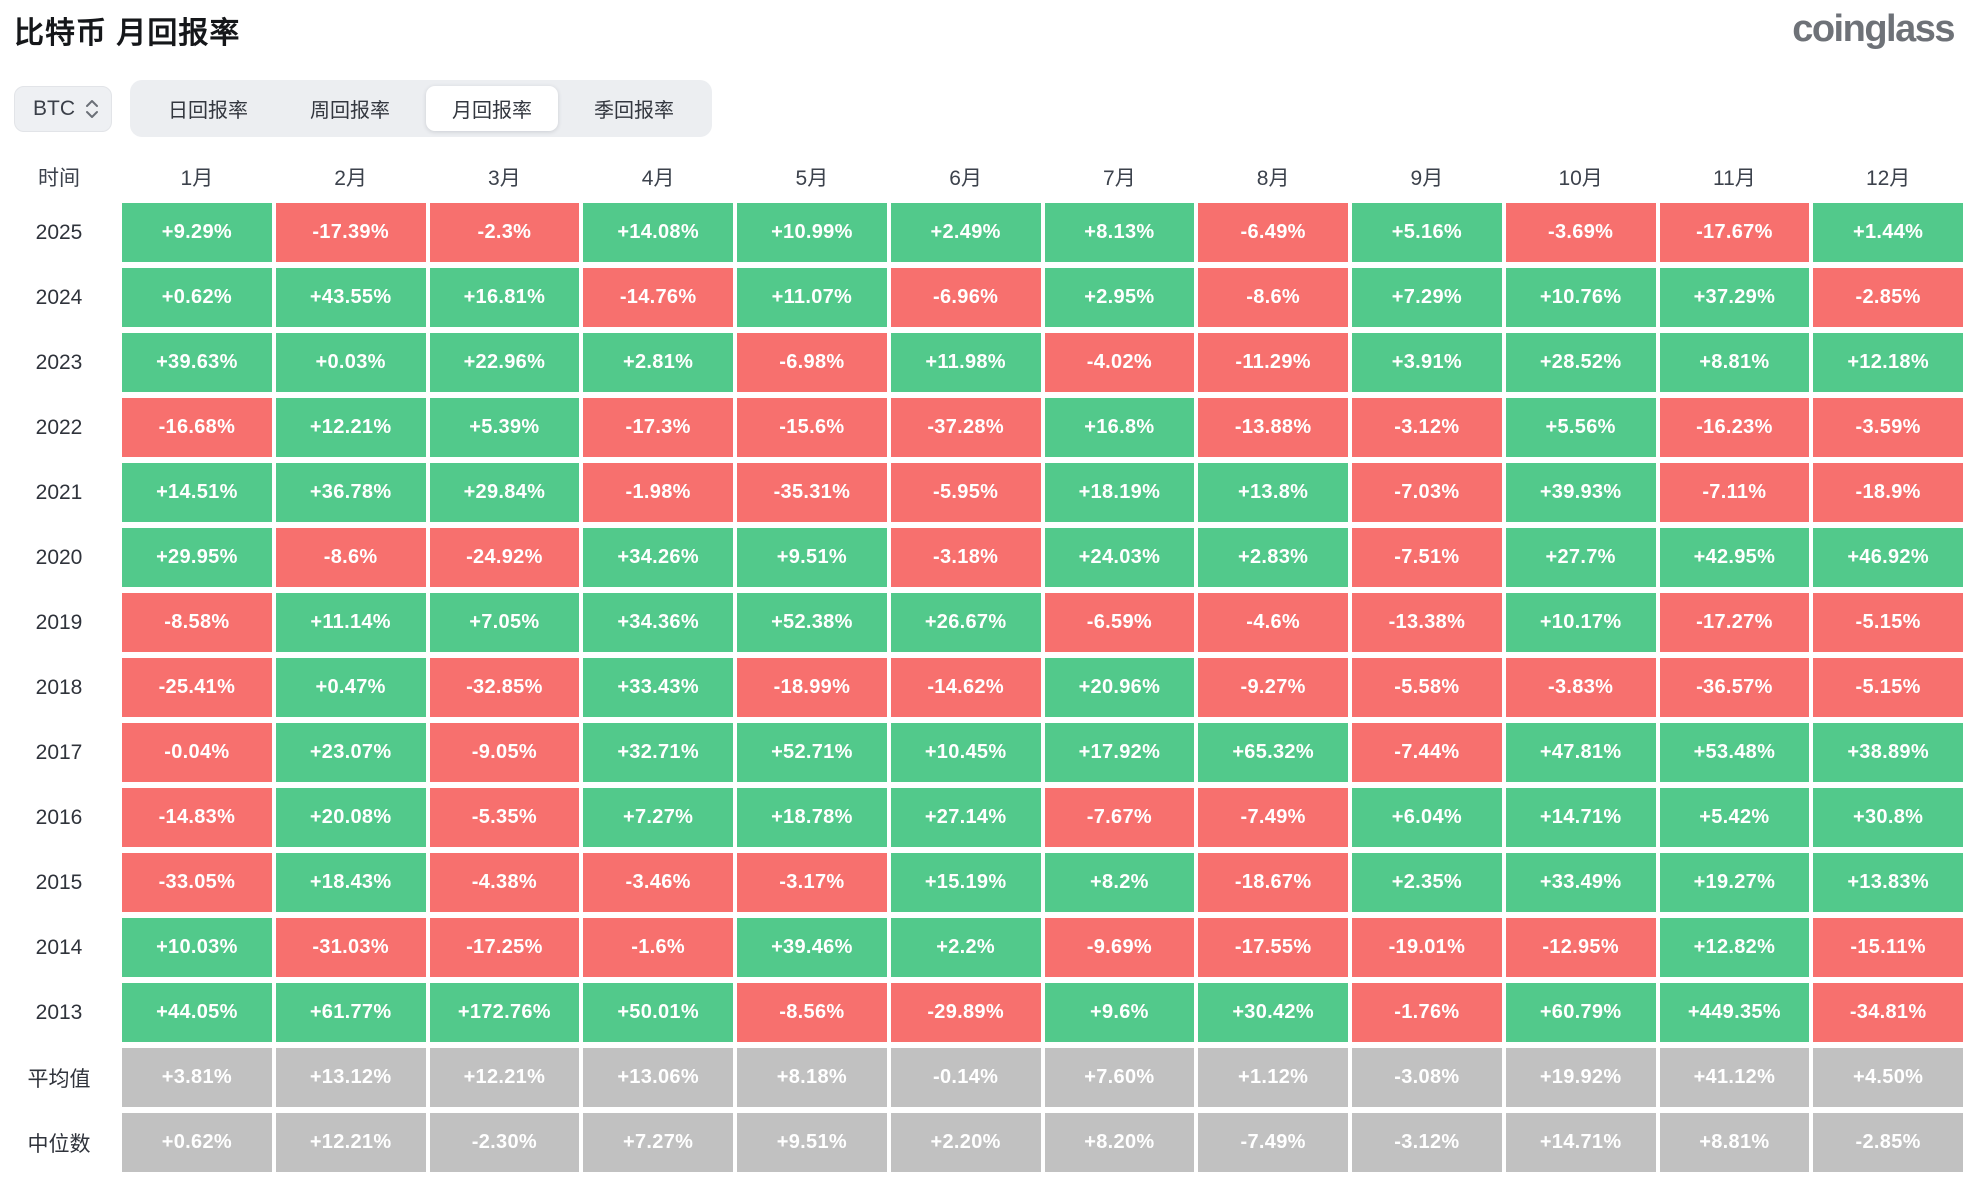 The image size is (1980, 1179). Describe the element at coordinates (812, 178) in the screenshot. I see `month-header: 5月` at that location.